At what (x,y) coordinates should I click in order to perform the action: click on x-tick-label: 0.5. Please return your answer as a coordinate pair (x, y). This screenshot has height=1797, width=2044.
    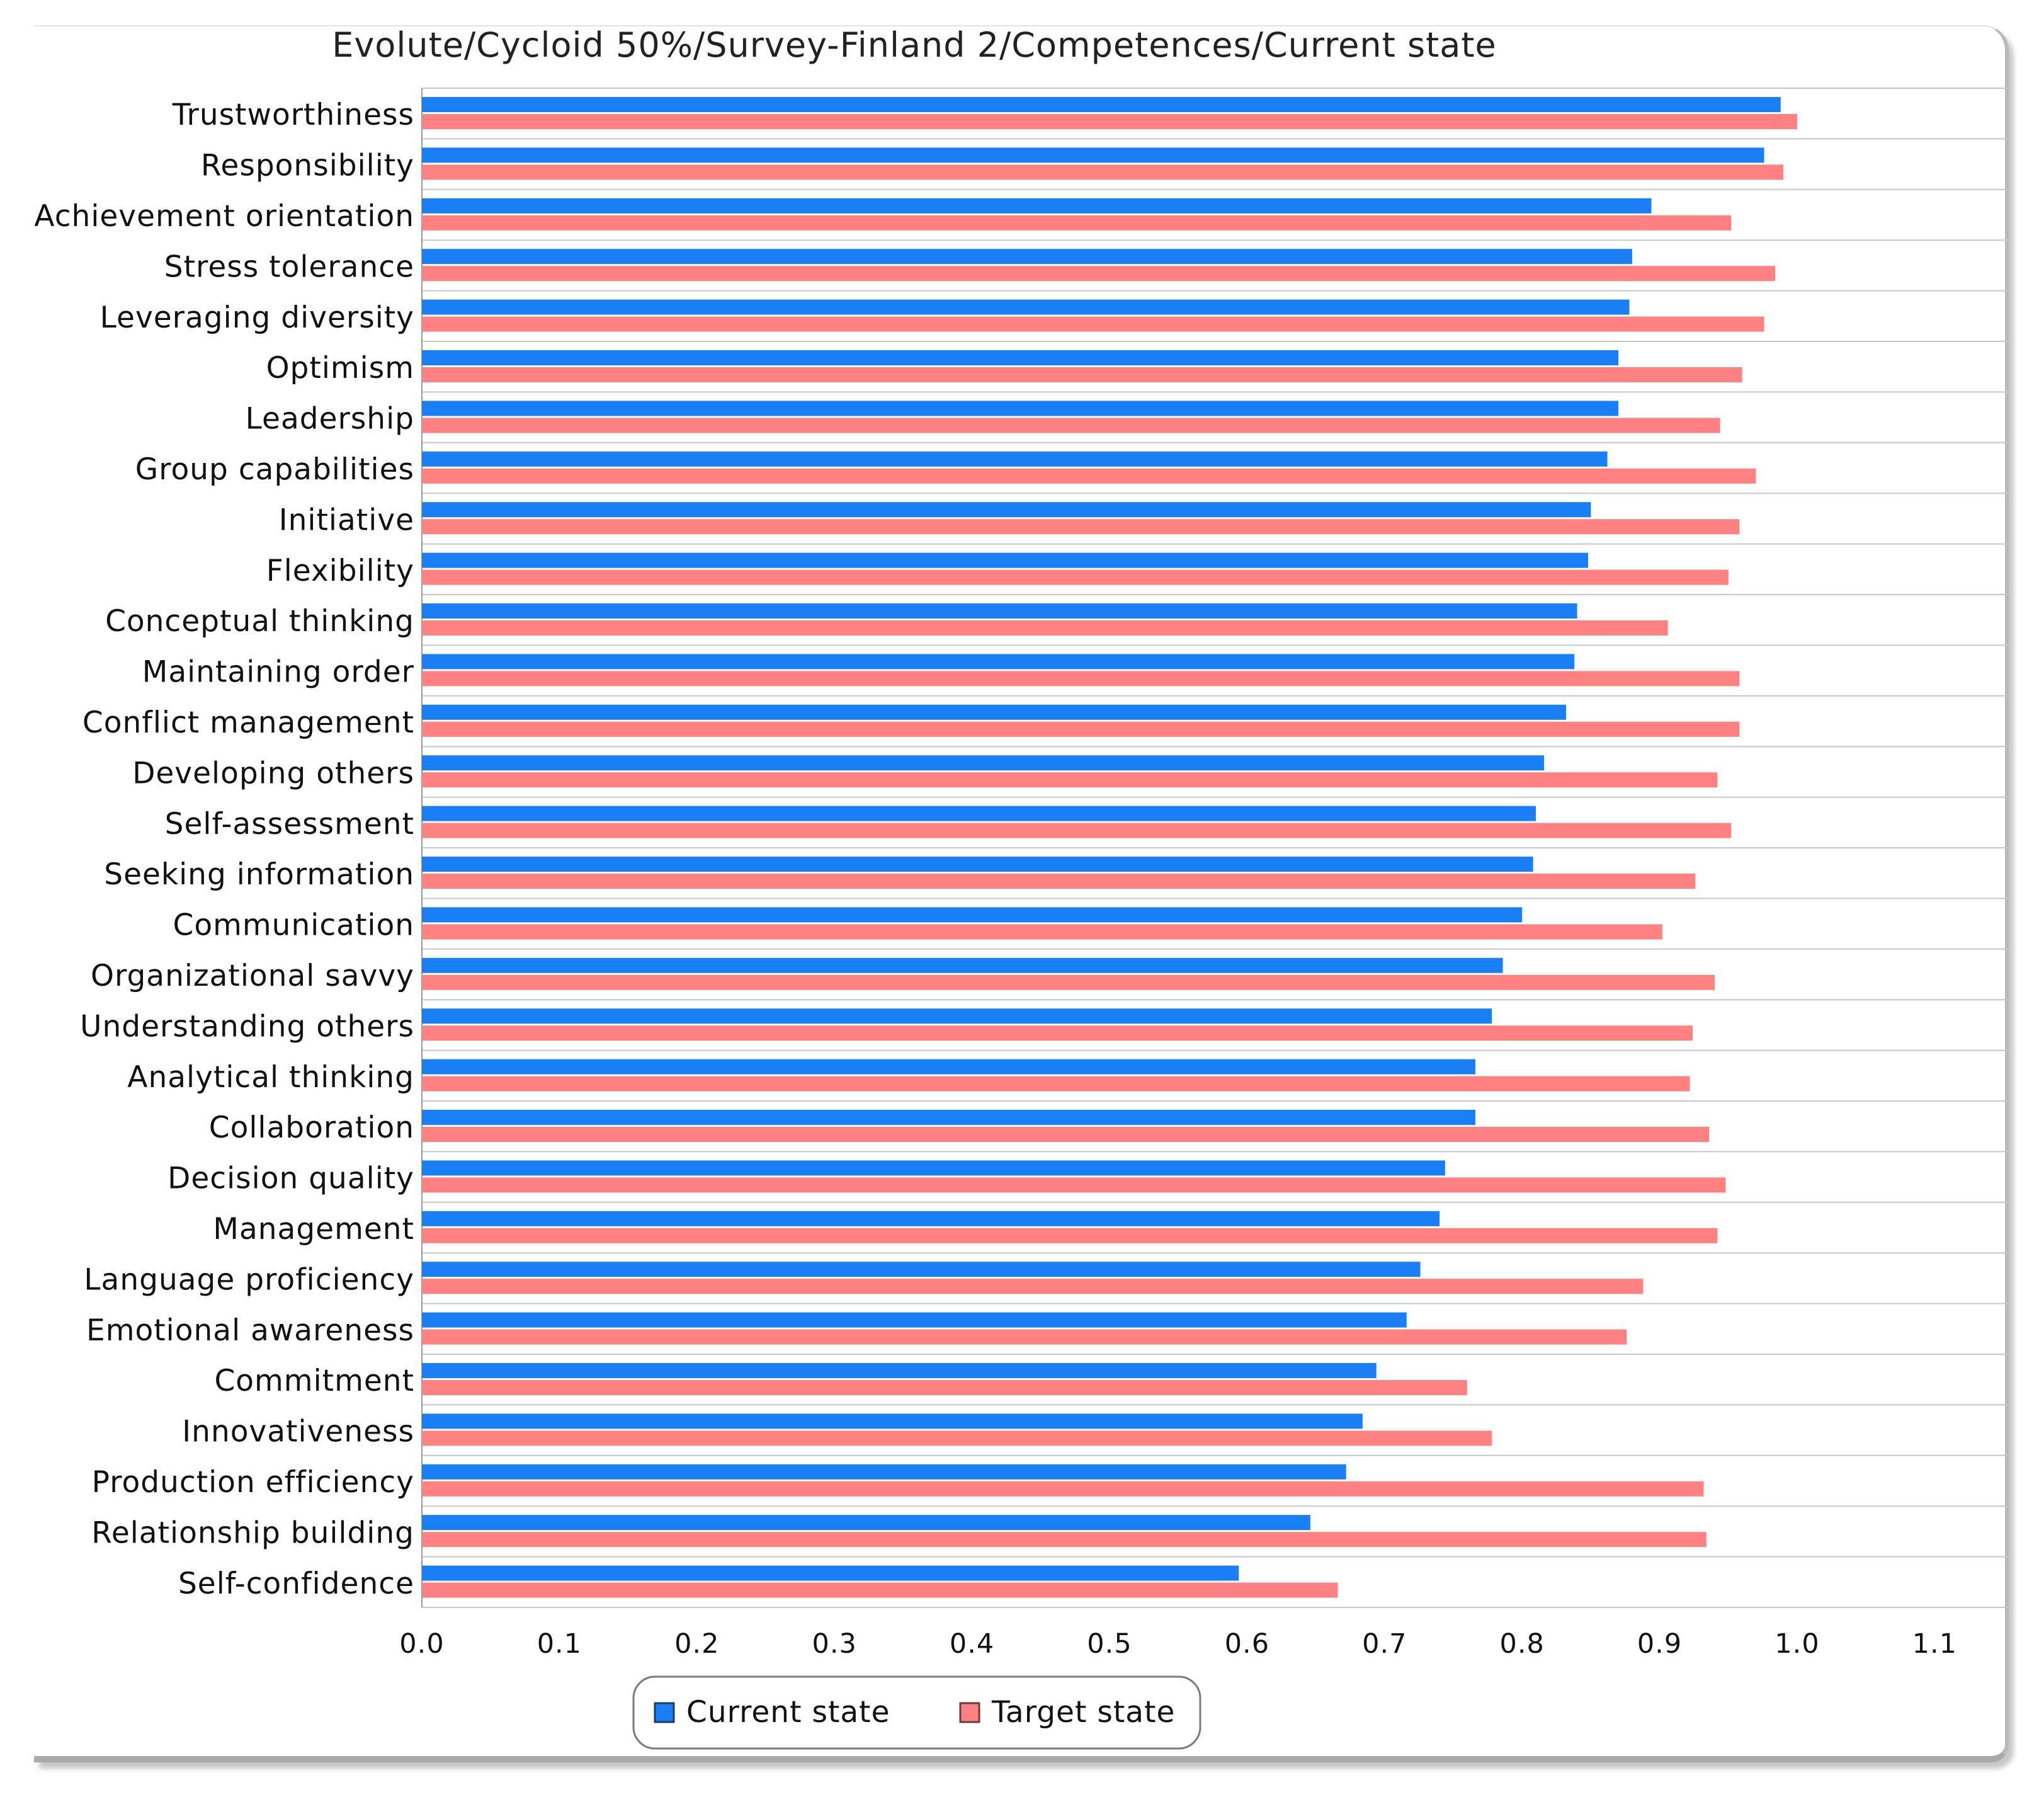
    Looking at the image, I should click on (1109, 1644).